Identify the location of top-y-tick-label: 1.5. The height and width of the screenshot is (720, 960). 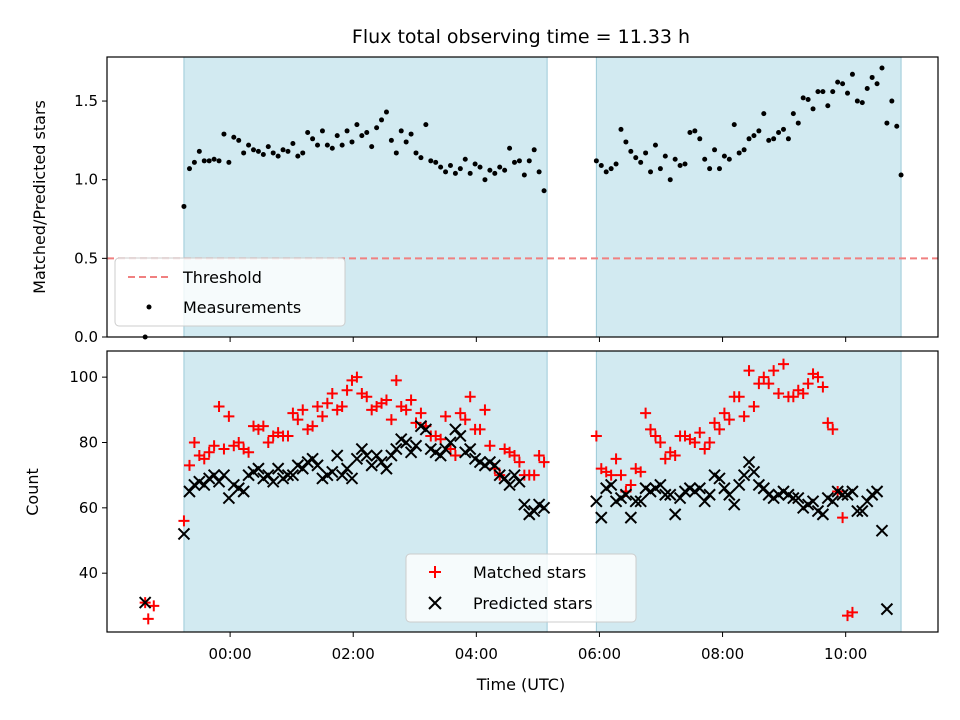
(86, 101).